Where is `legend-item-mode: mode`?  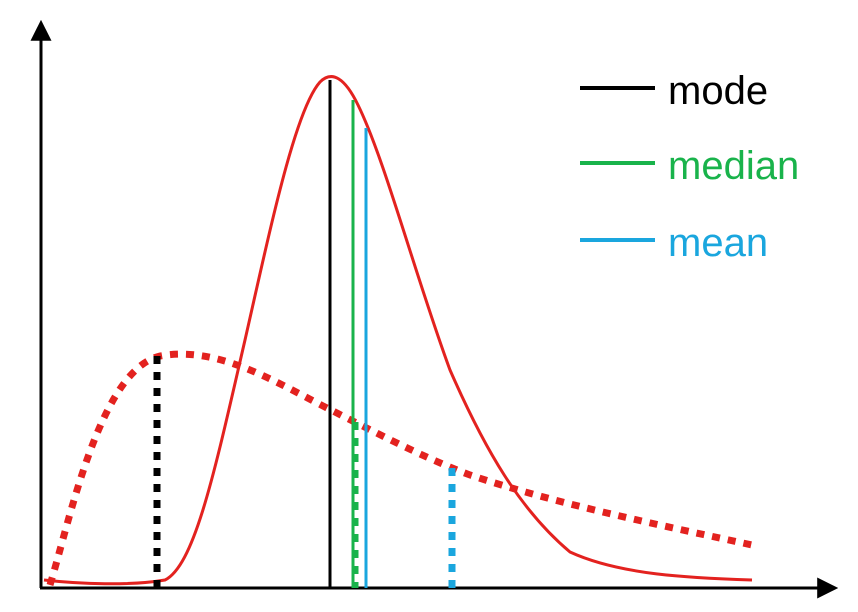 legend-item-mode: mode is located at coordinates (674, 91).